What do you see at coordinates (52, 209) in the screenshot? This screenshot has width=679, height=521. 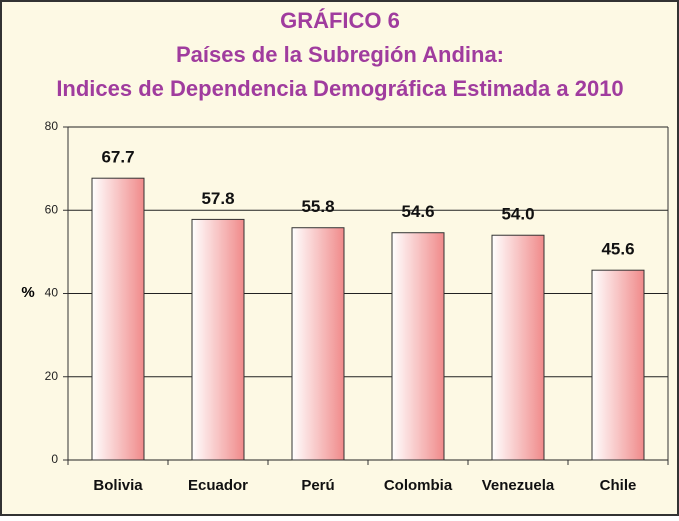 I see `y-tick-label: 60` at bounding box center [52, 209].